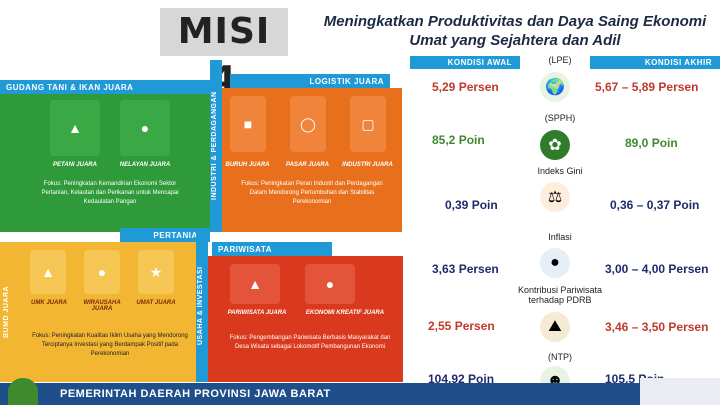 Image resolution: width=720 pixels, height=405 pixels. Describe the element at coordinates (247, 165) in the screenshot. I see `buruh-label: BURUH JUARA` at that location.